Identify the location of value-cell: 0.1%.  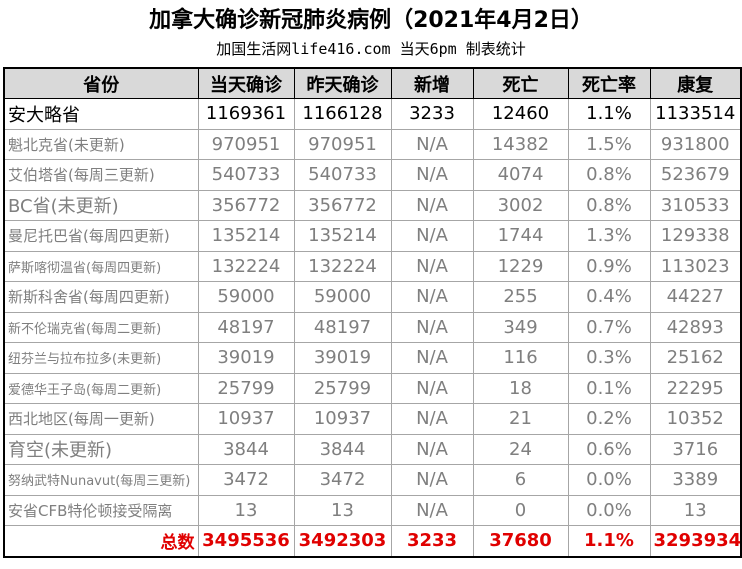
(609, 388).